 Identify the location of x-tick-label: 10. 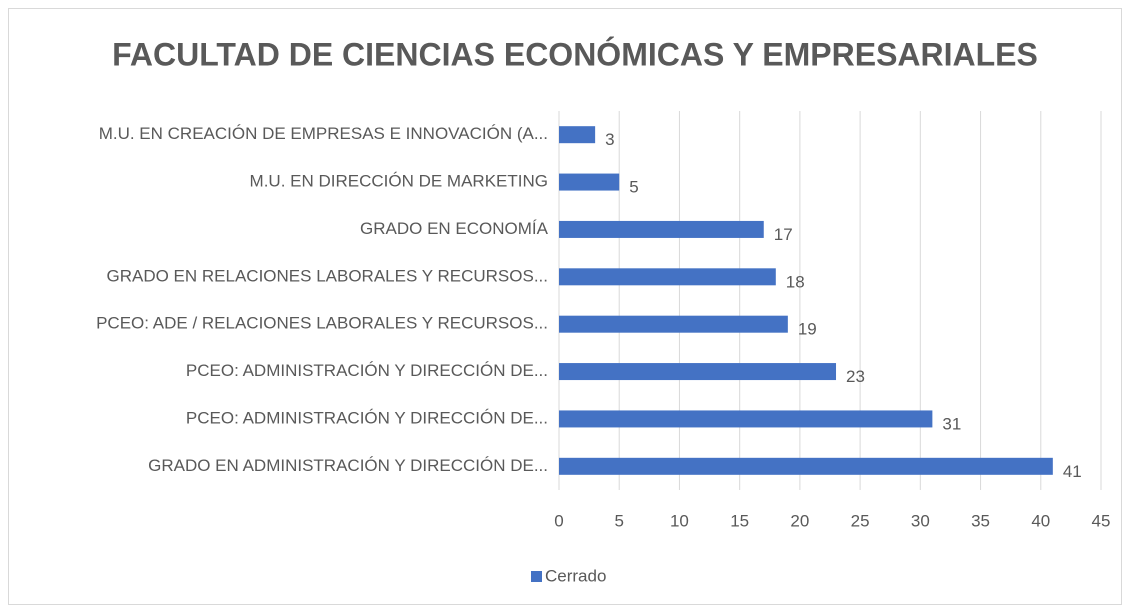
(679, 520).